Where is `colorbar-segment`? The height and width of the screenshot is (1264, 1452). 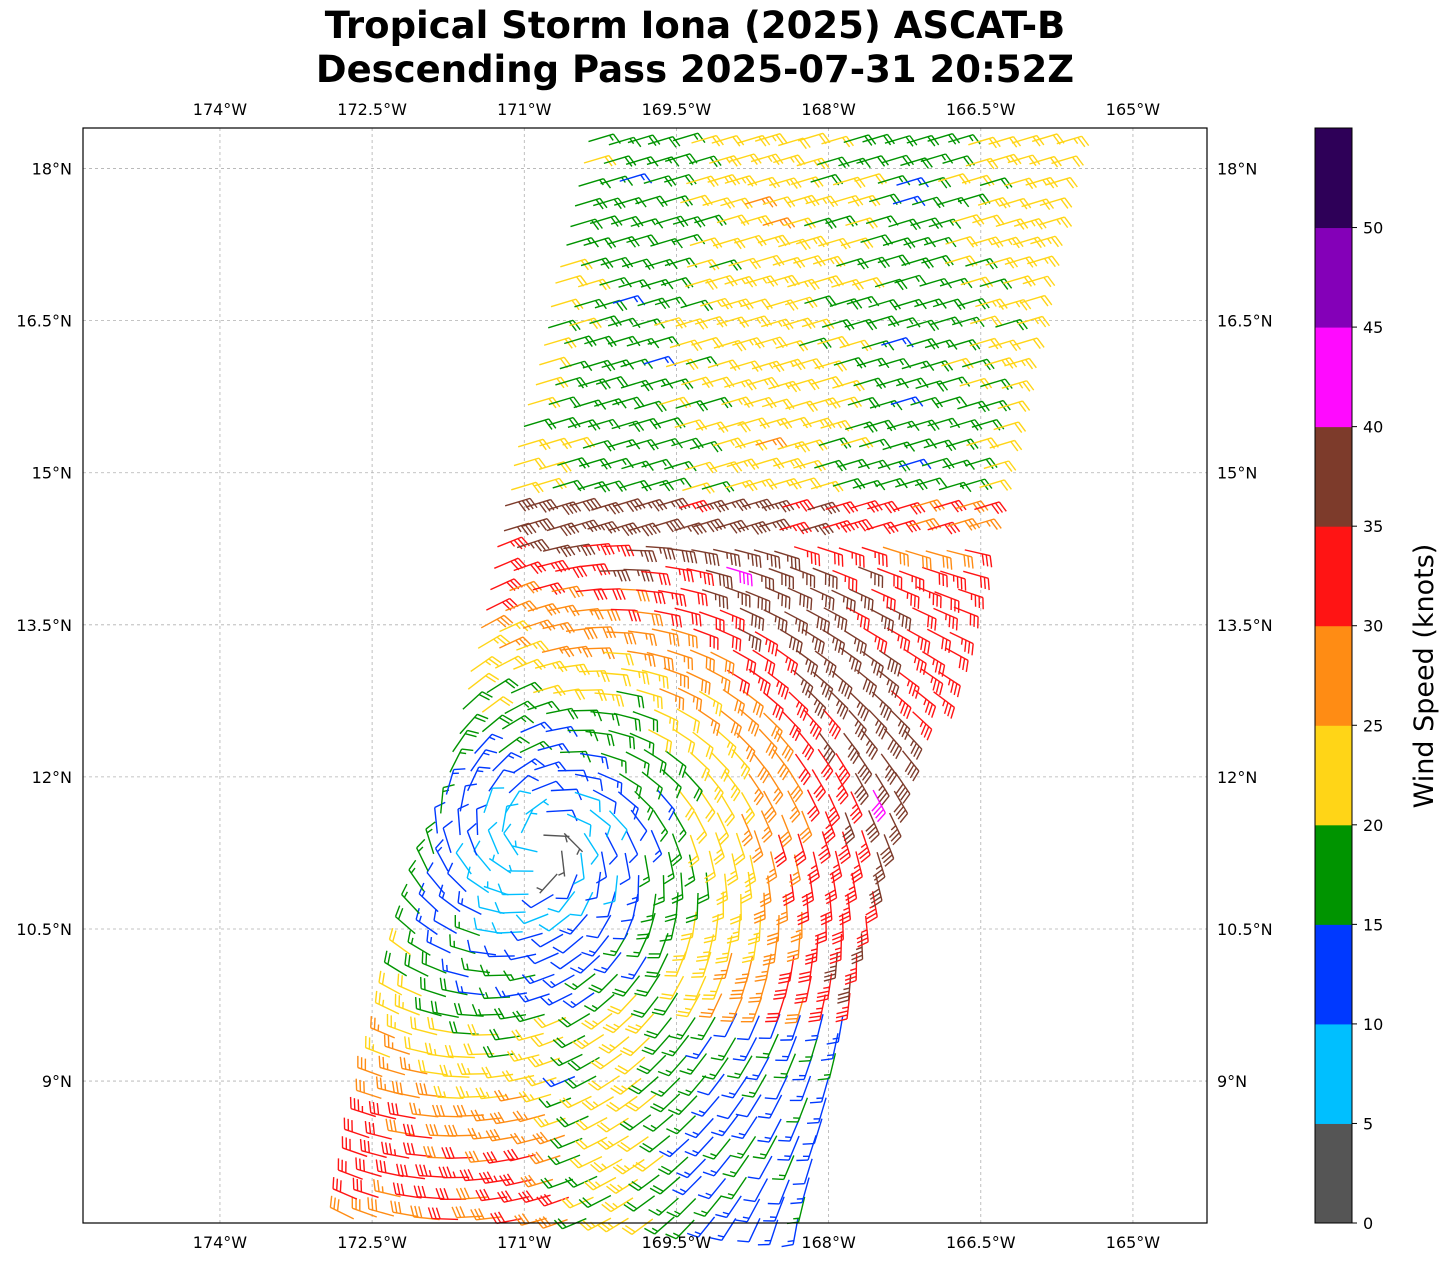 colorbar-segment is located at coordinates (1333, 476).